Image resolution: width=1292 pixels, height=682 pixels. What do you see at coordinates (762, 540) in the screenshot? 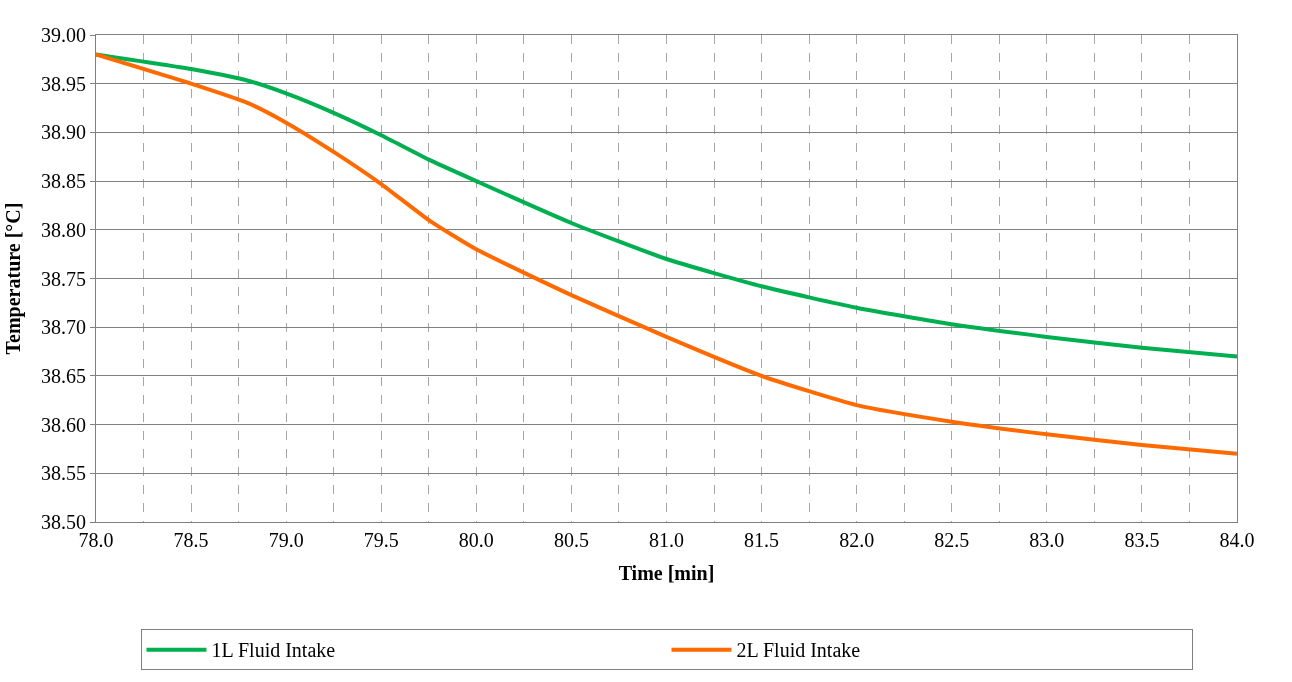
I see `x-tick-label: 81.5` at bounding box center [762, 540].